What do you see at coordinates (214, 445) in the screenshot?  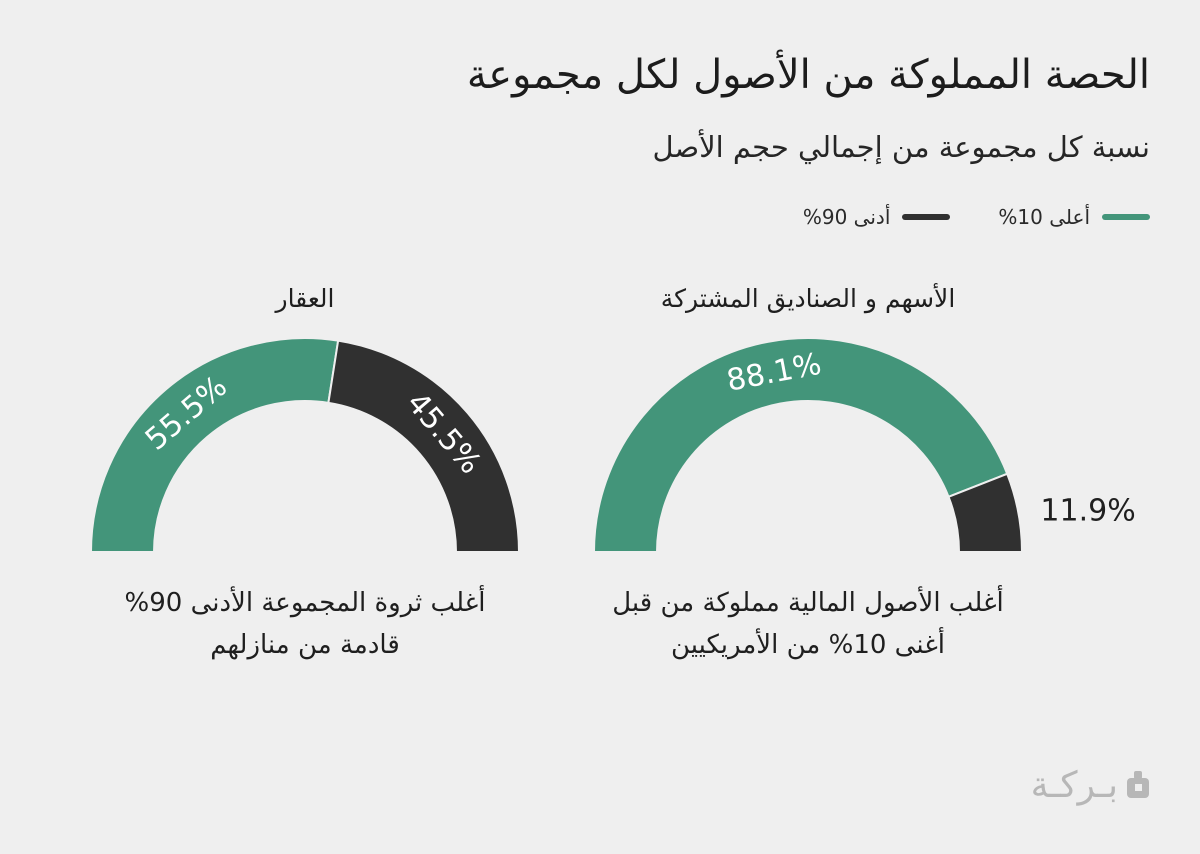 I see `gauge-real-estate-segment-top10` at bounding box center [214, 445].